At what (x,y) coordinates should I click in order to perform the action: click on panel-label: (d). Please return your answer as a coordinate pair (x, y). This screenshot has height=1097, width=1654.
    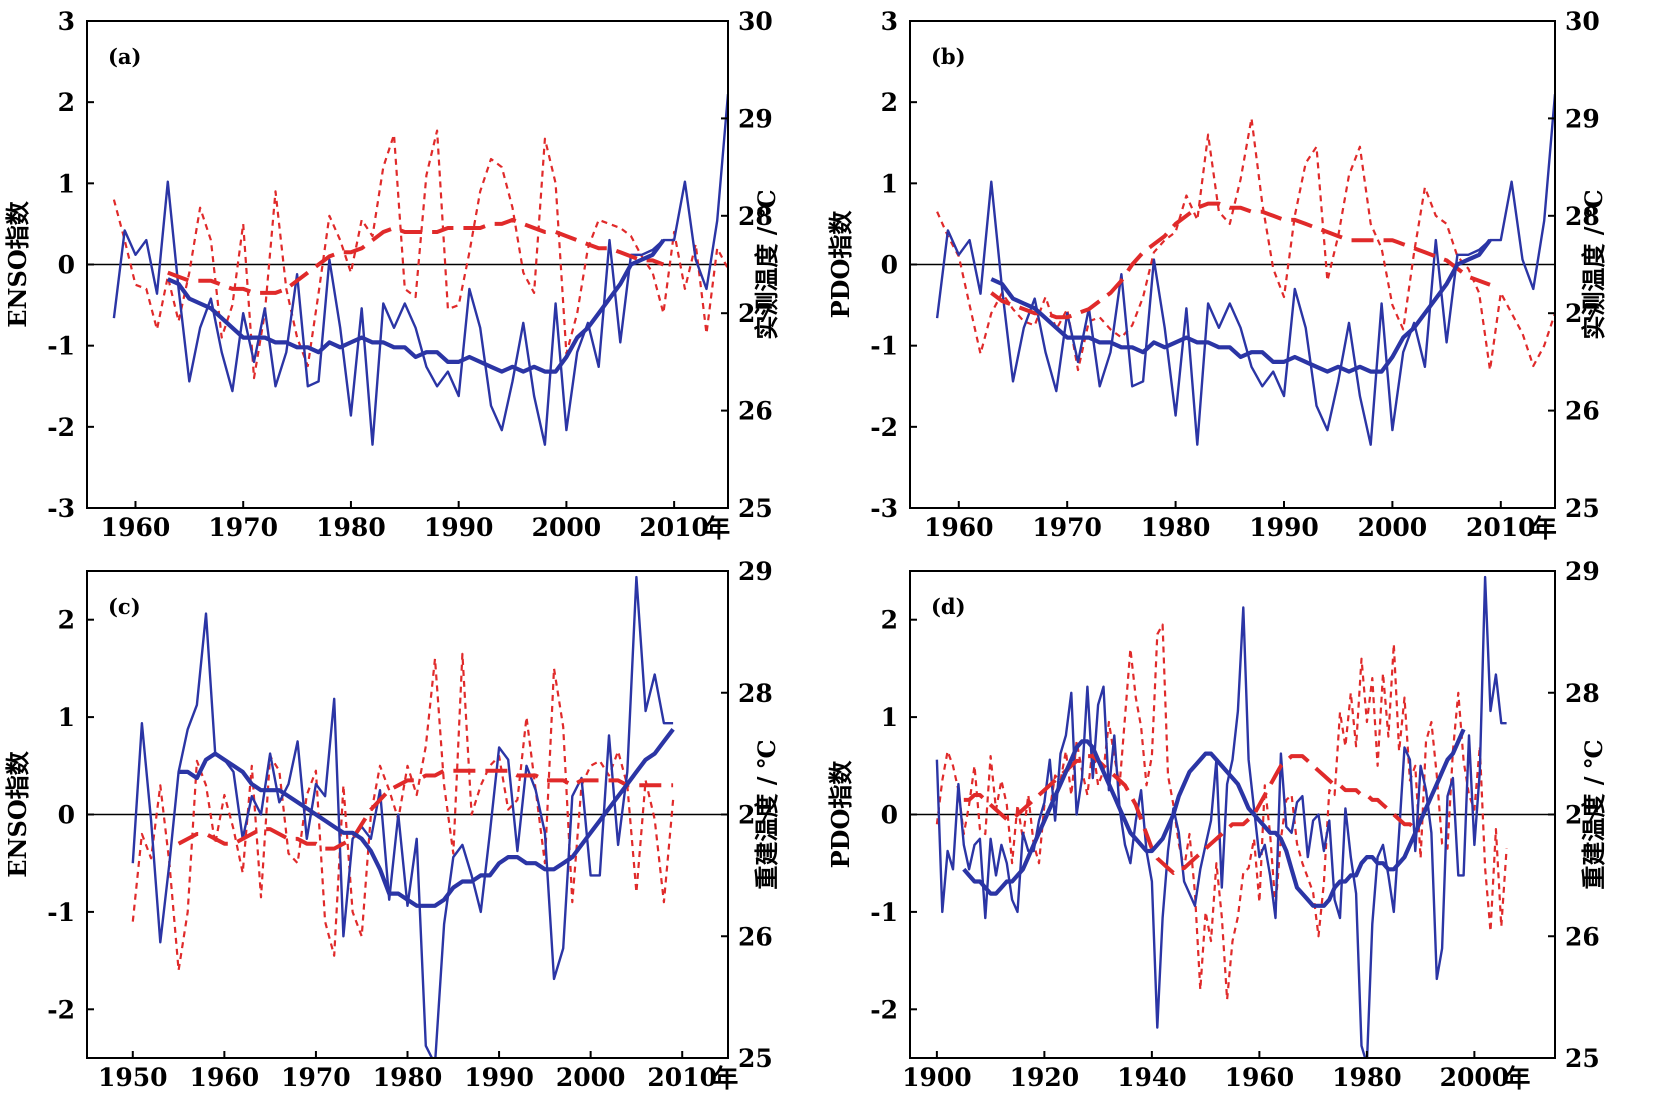
    Looking at the image, I should click on (948, 606).